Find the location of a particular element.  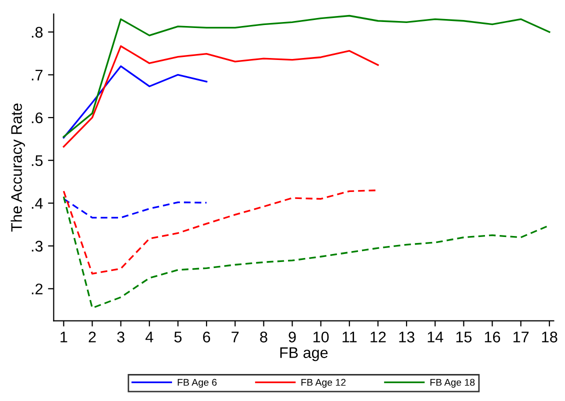

x-tick-label: 7 is located at coordinates (235, 337).